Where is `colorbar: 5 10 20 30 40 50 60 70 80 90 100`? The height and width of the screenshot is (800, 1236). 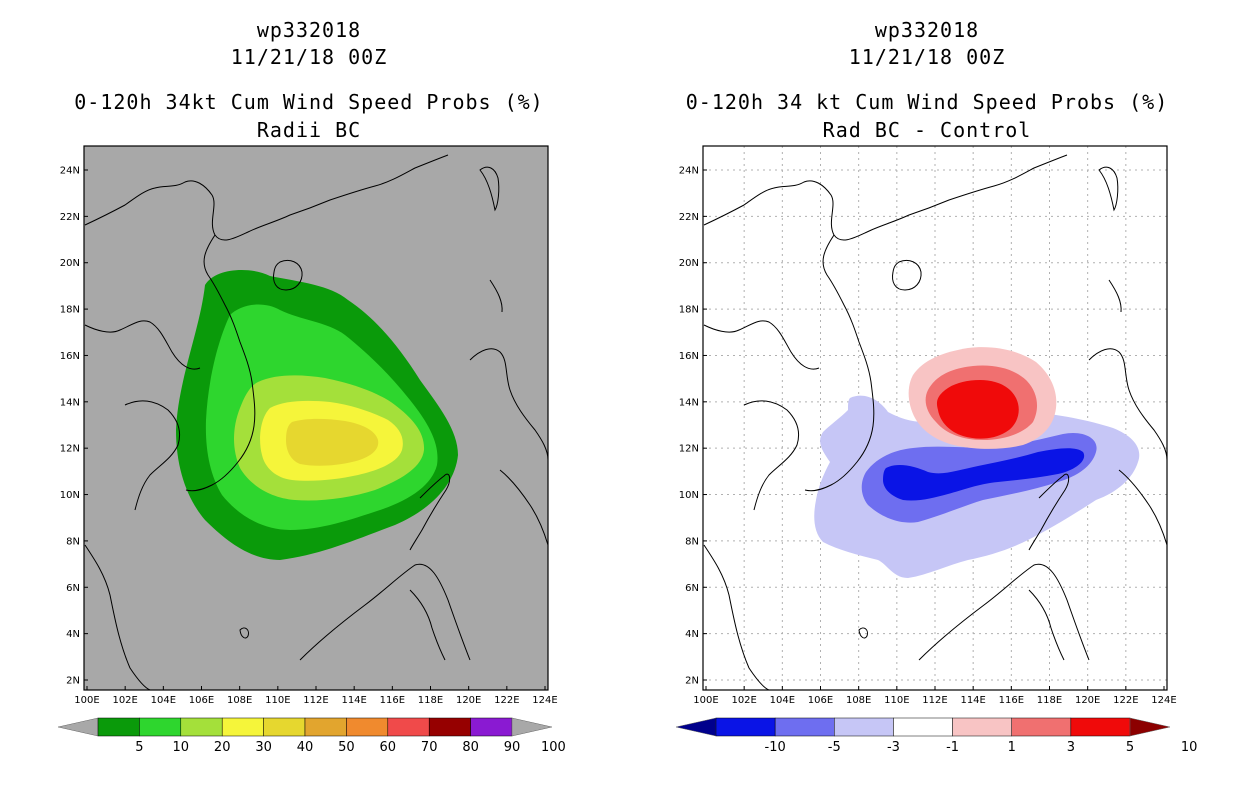 colorbar: 5 10 20 30 40 50 60 70 80 90 100 is located at coordinates (311, 736).